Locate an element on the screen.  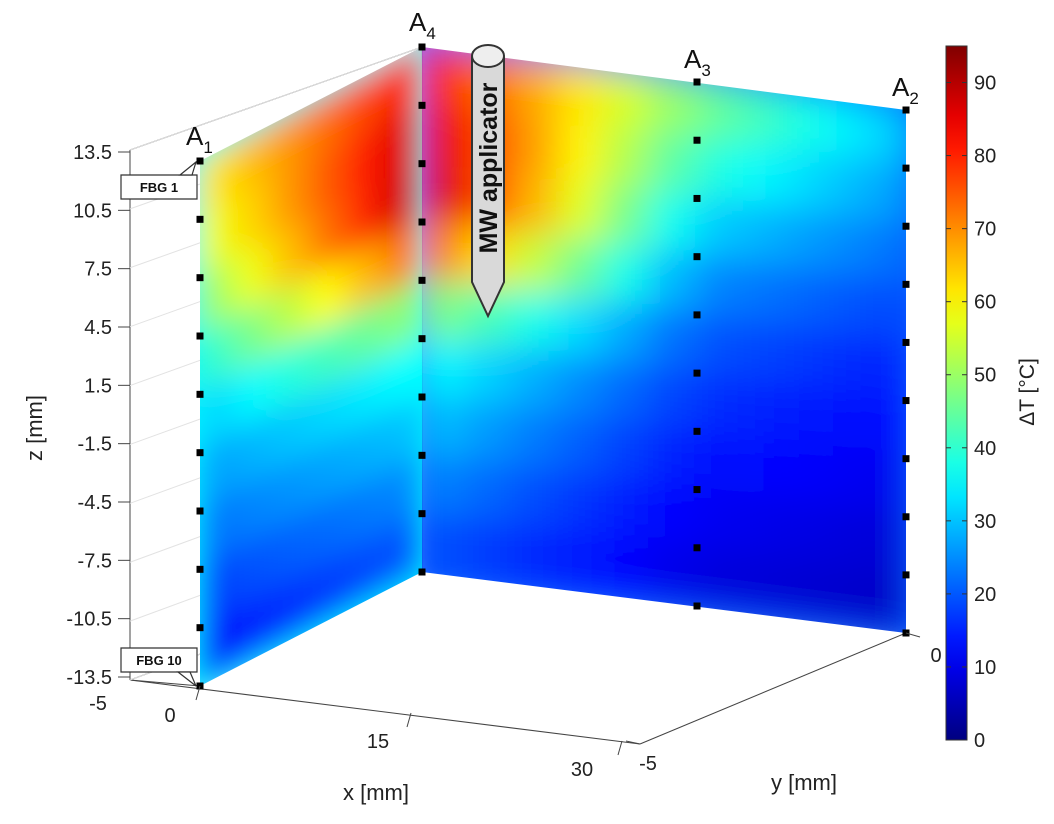
colorbar-tick-label: 90 is located at coordinates (985, 84).